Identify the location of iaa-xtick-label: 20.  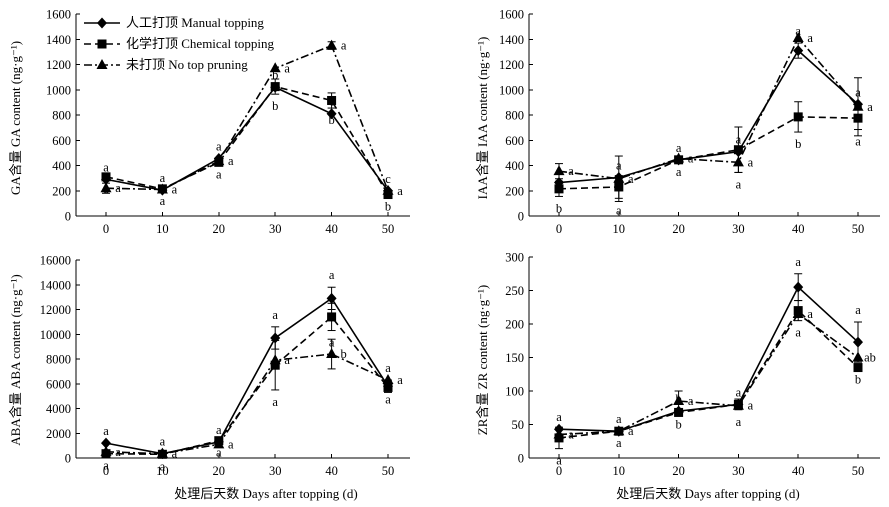
(678, 229).